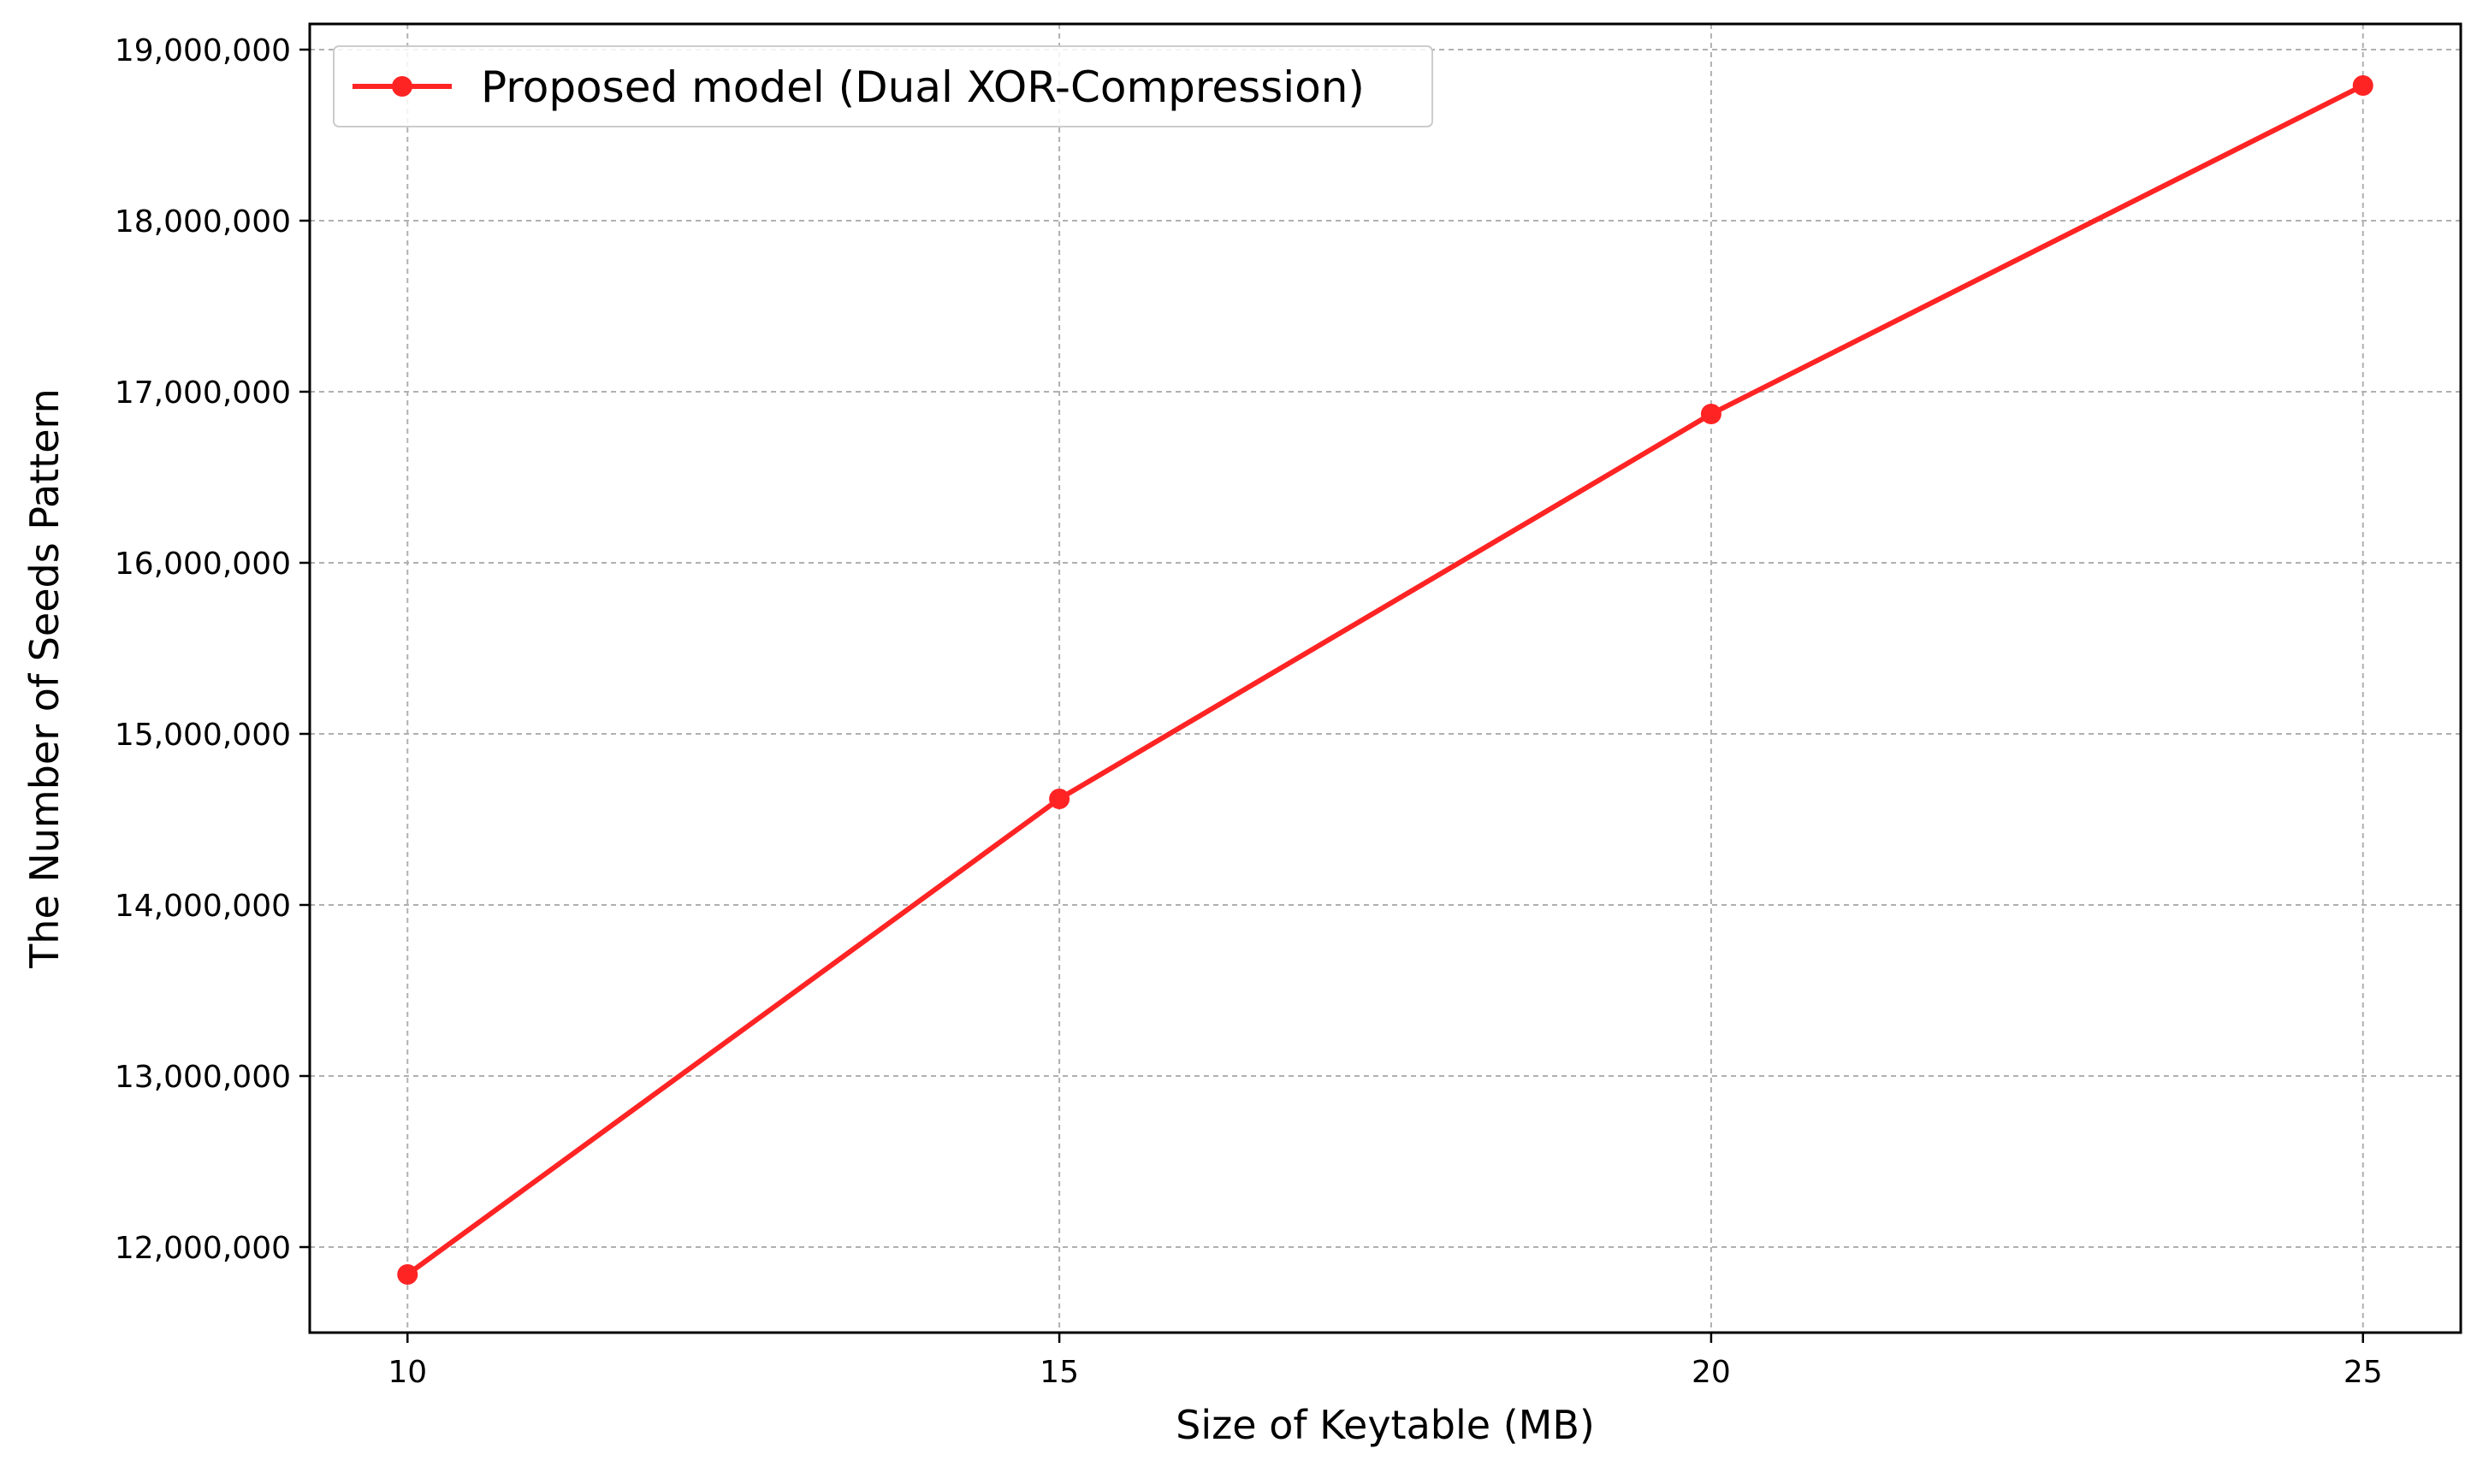 The height and width of the screenshot is (1484, 2477). Describe the element at coordinates (203, 221) in the screenshot. I see `y-tick-label: 18,000,000` at that location.